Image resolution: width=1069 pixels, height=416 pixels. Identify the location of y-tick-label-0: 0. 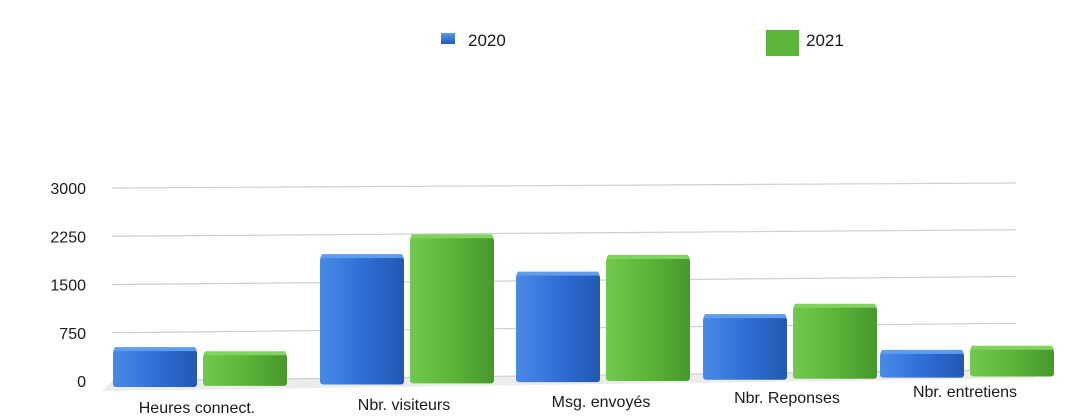
(81, 382).